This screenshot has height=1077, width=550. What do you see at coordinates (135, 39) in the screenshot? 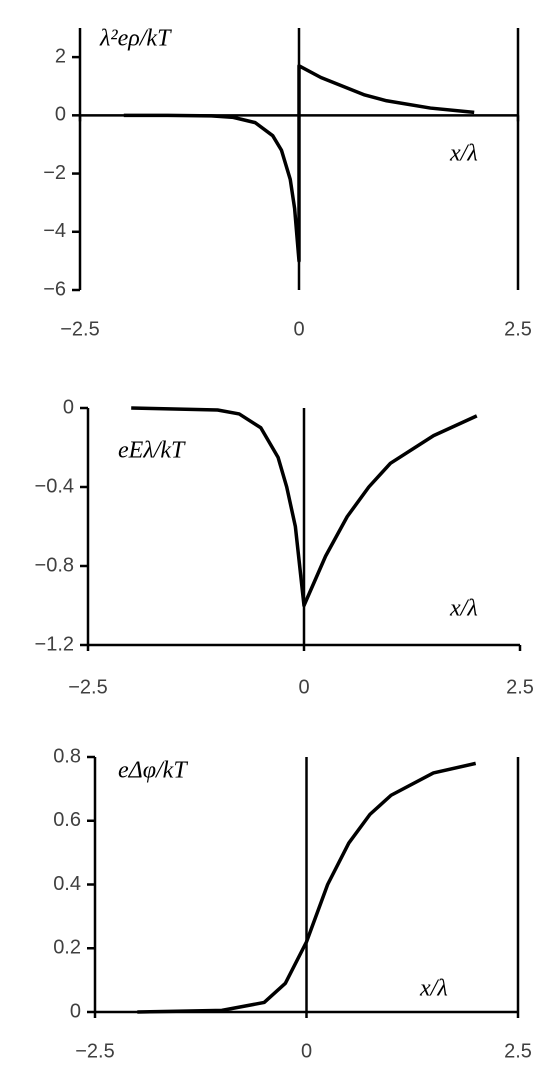
I see `annotation: λ²eρ/kT` at bounding box center [135, 39].